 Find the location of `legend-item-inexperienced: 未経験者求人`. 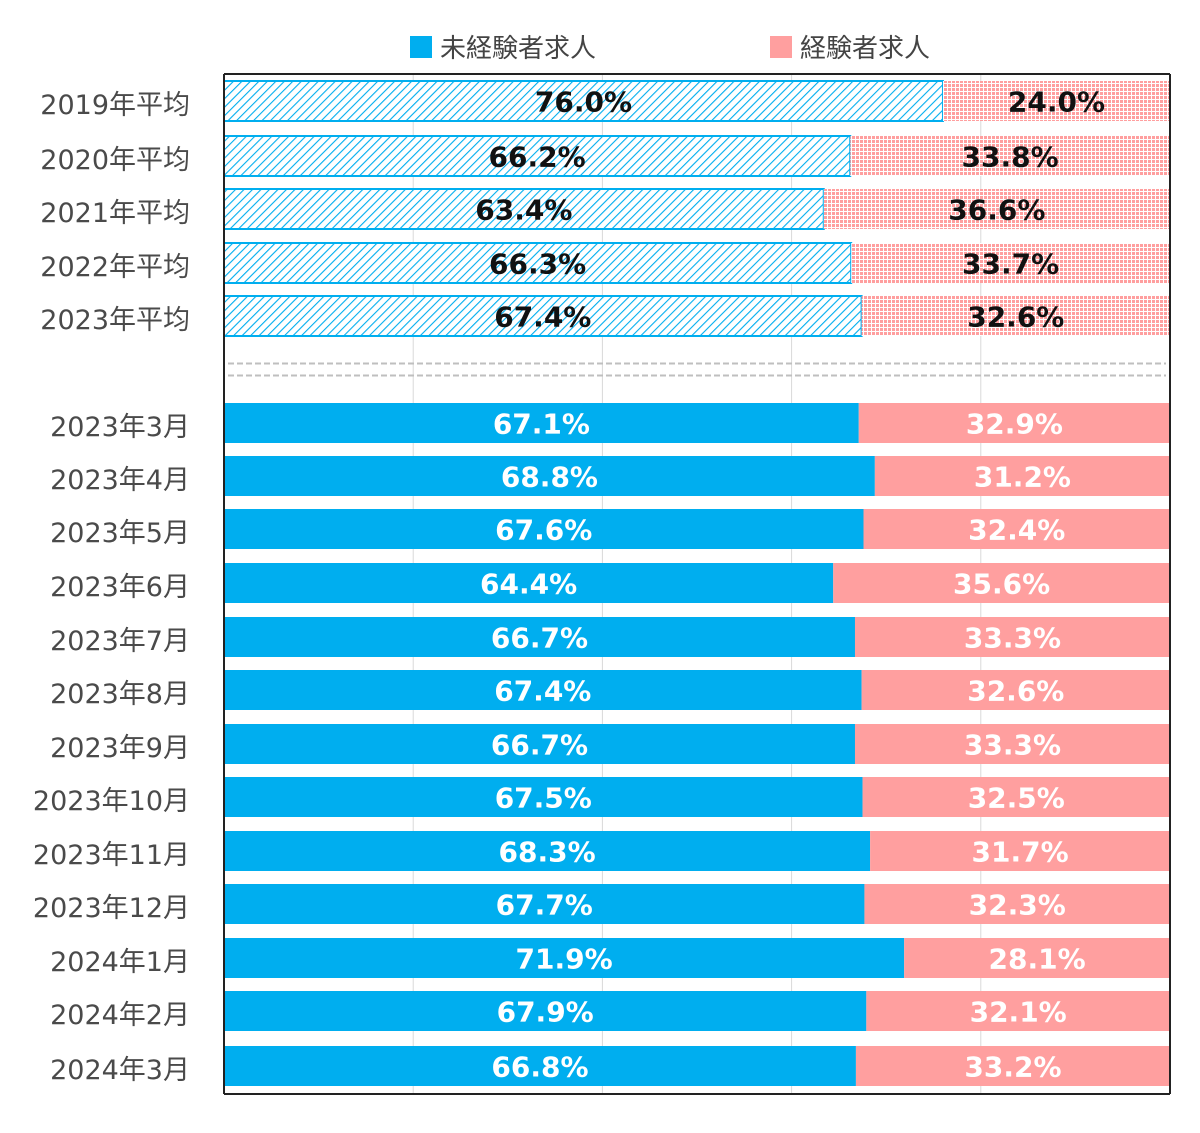

legend-item-inexperienced: 未経験者求人 is located at coordinates (503, 46).